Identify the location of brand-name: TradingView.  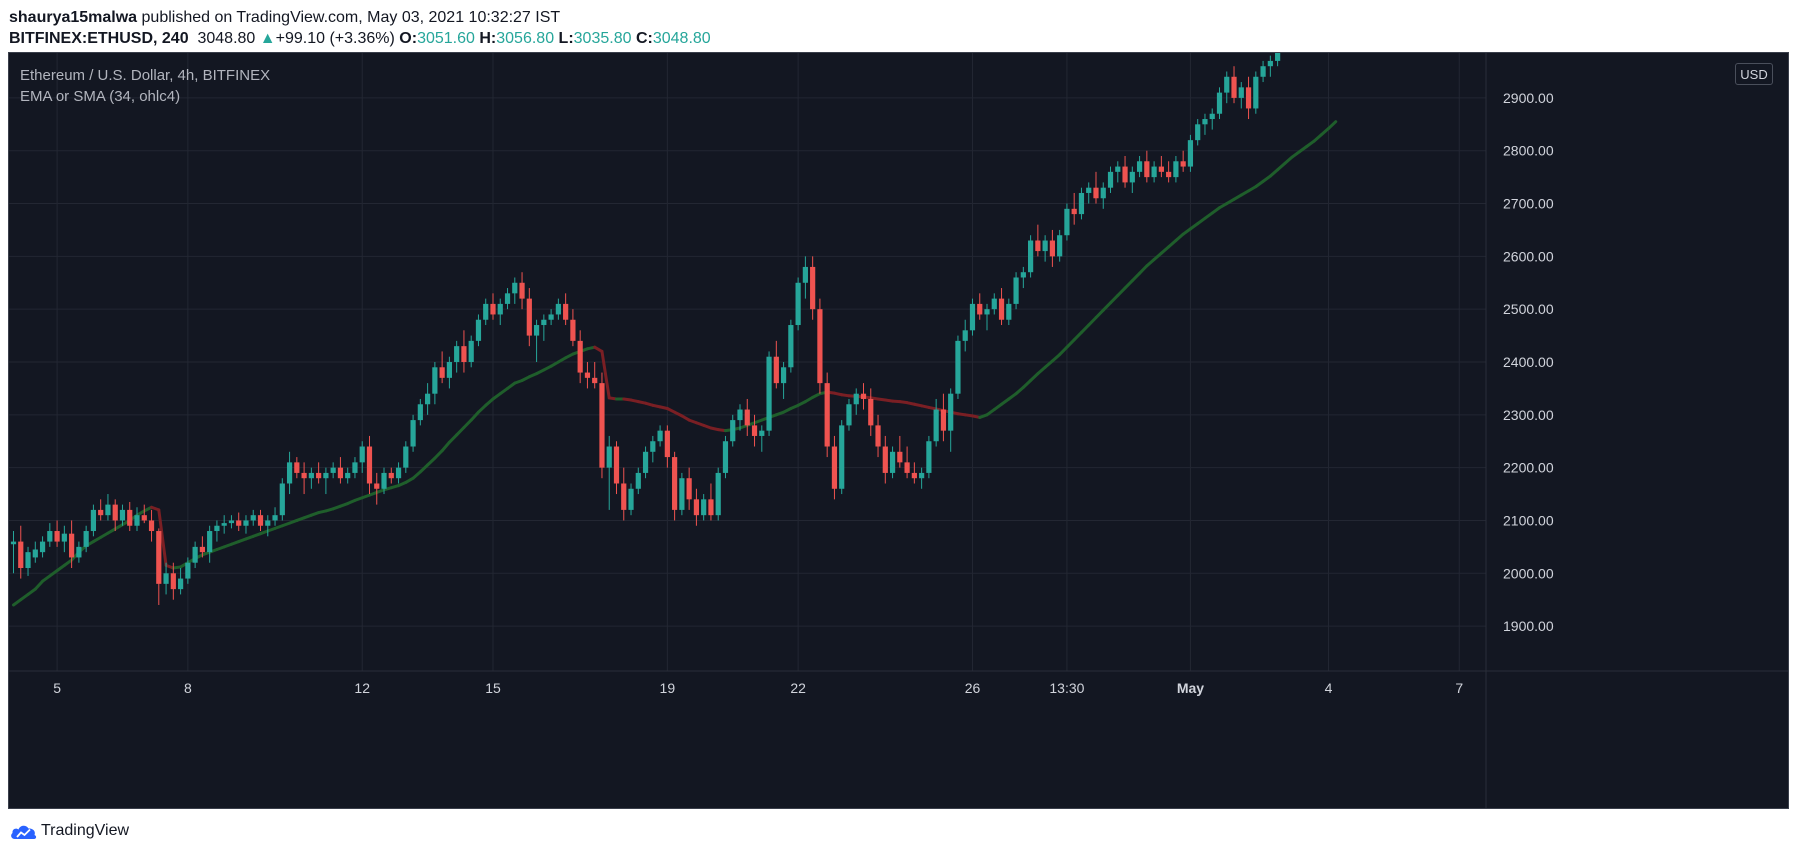
(85, 830).